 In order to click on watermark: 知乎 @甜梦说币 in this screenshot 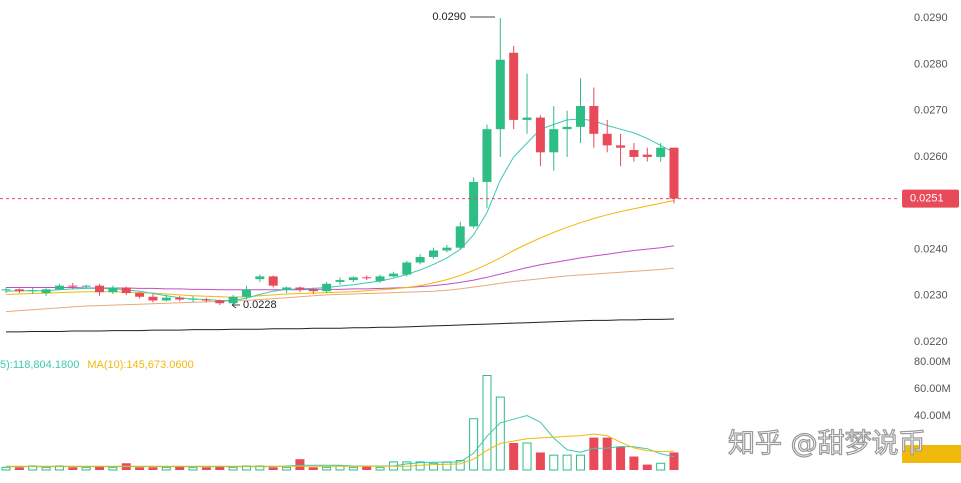, I will do `click(827, 444)`.